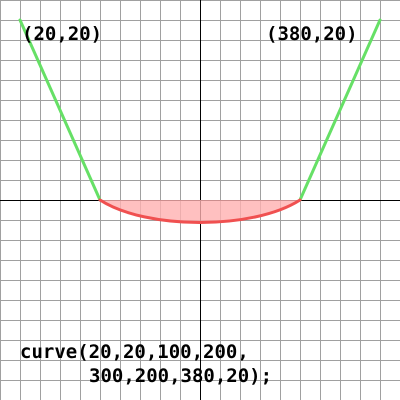 The image size is (400, 400). I want to click on start-point-label: (20,20), so click(62, 34).